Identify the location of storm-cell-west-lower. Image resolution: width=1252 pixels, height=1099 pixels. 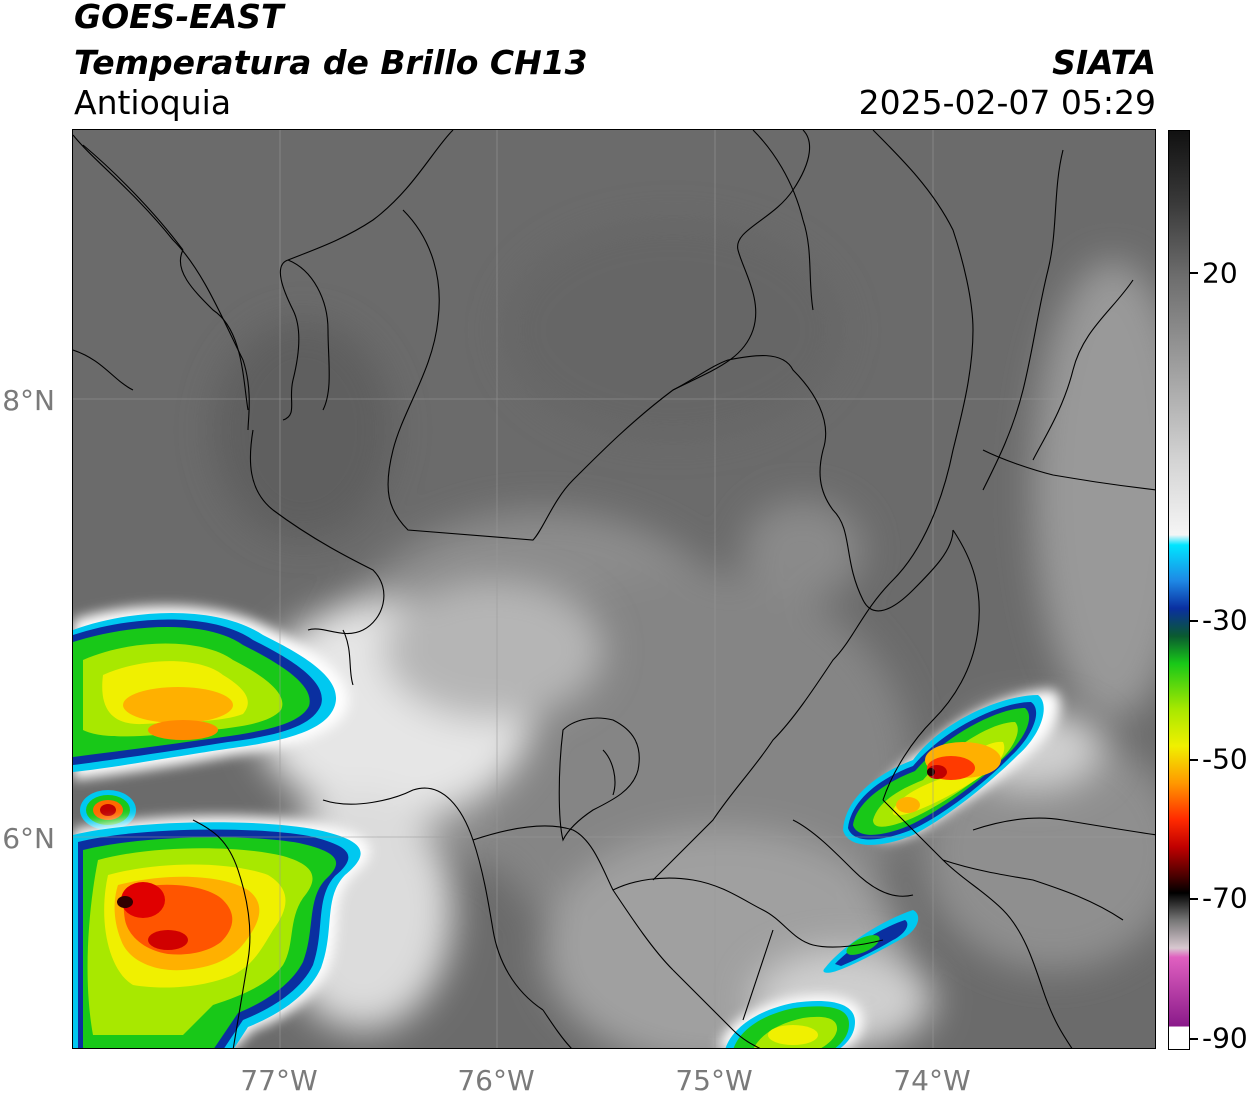
(221, 931).